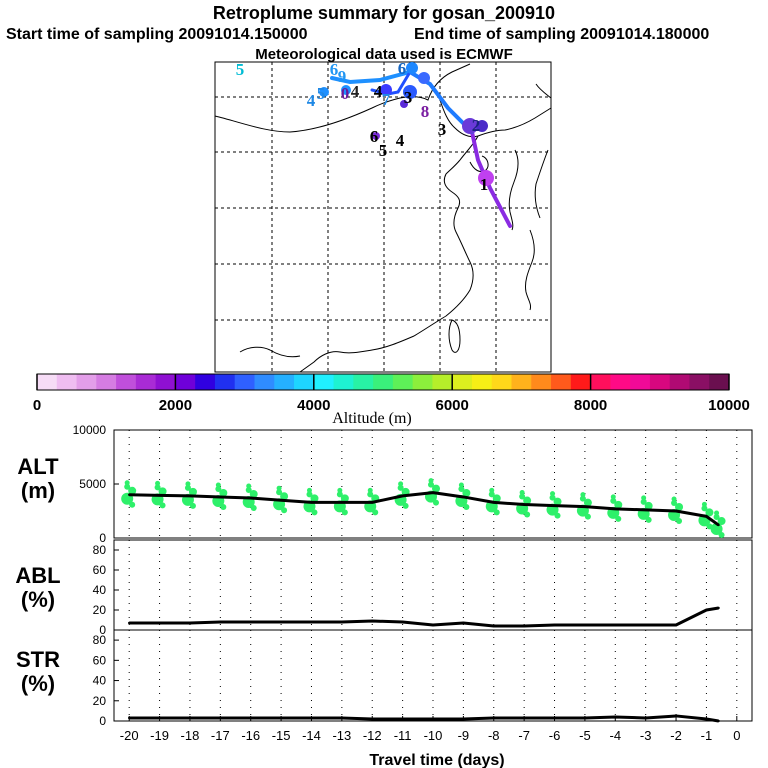 The width and height of the screenshot is (768, 768). I want to click on map-day-label: 4, so click(400, 140).